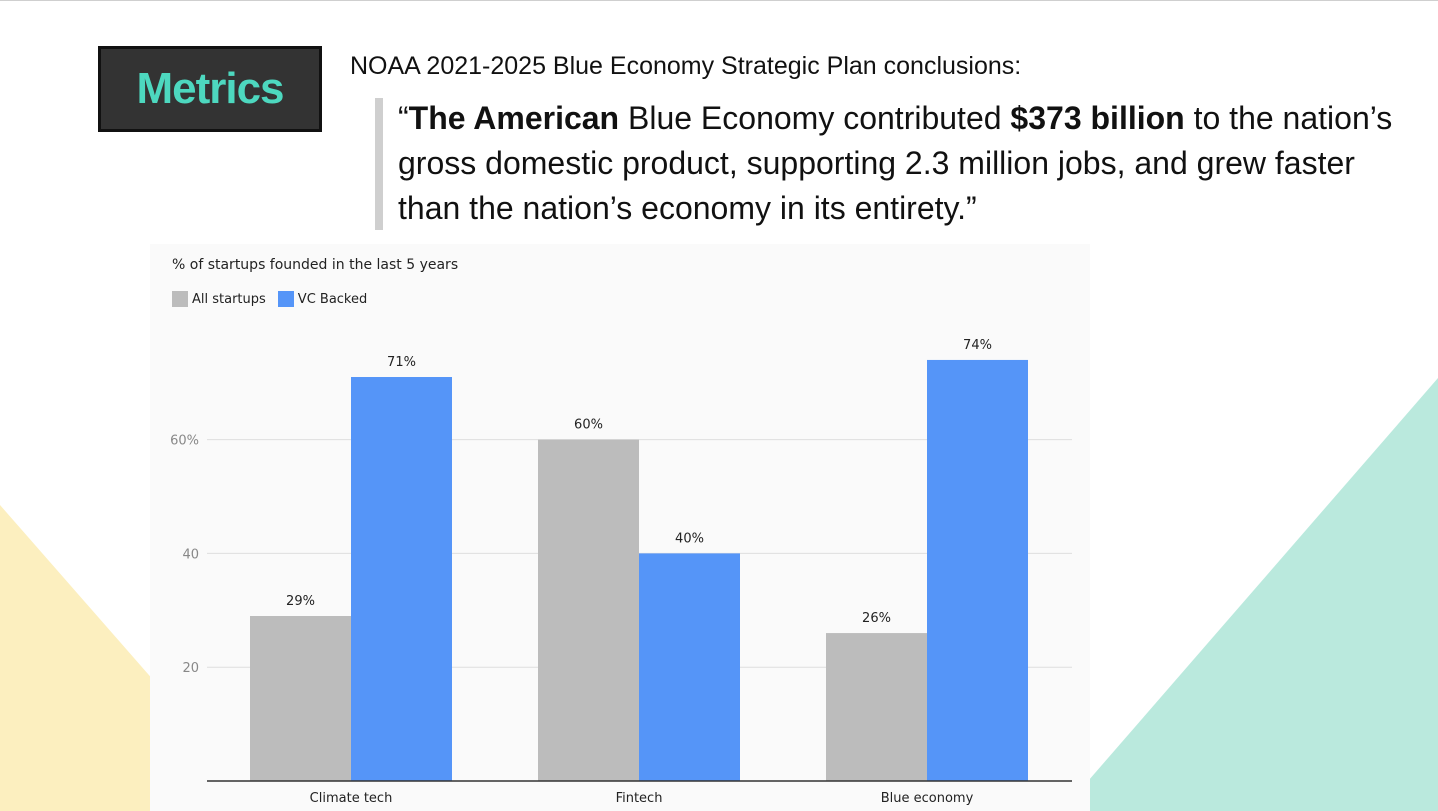 The width and height of the screenshot is (1438, 811). I want to click on x-tick-label-fintech: Fintech, so click(639, 798).